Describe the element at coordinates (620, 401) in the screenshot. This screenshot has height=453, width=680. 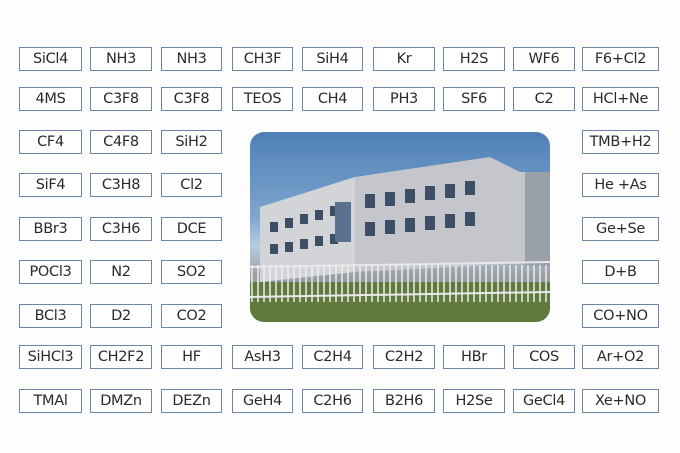
I see `gas-label: Xe+NO` at that location.